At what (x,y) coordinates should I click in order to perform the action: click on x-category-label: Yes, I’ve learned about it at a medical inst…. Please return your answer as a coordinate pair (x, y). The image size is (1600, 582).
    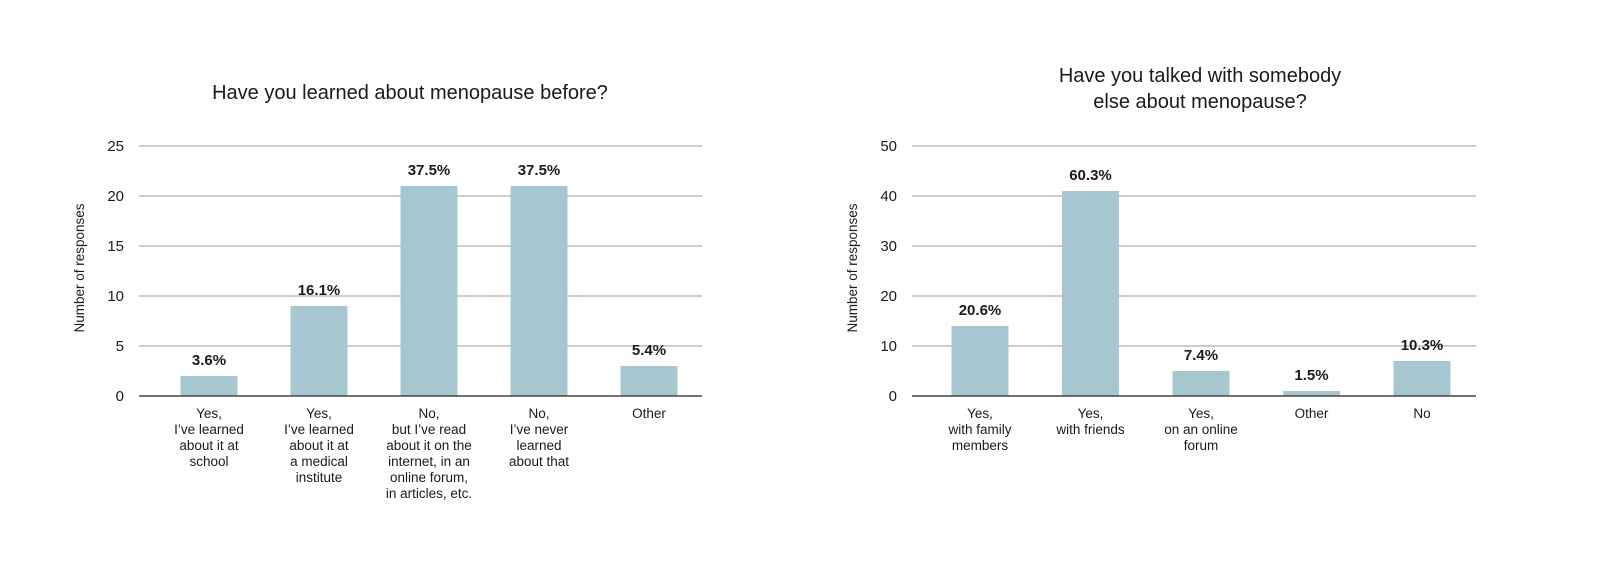
    Looking at the image, I should click on (319, 445).